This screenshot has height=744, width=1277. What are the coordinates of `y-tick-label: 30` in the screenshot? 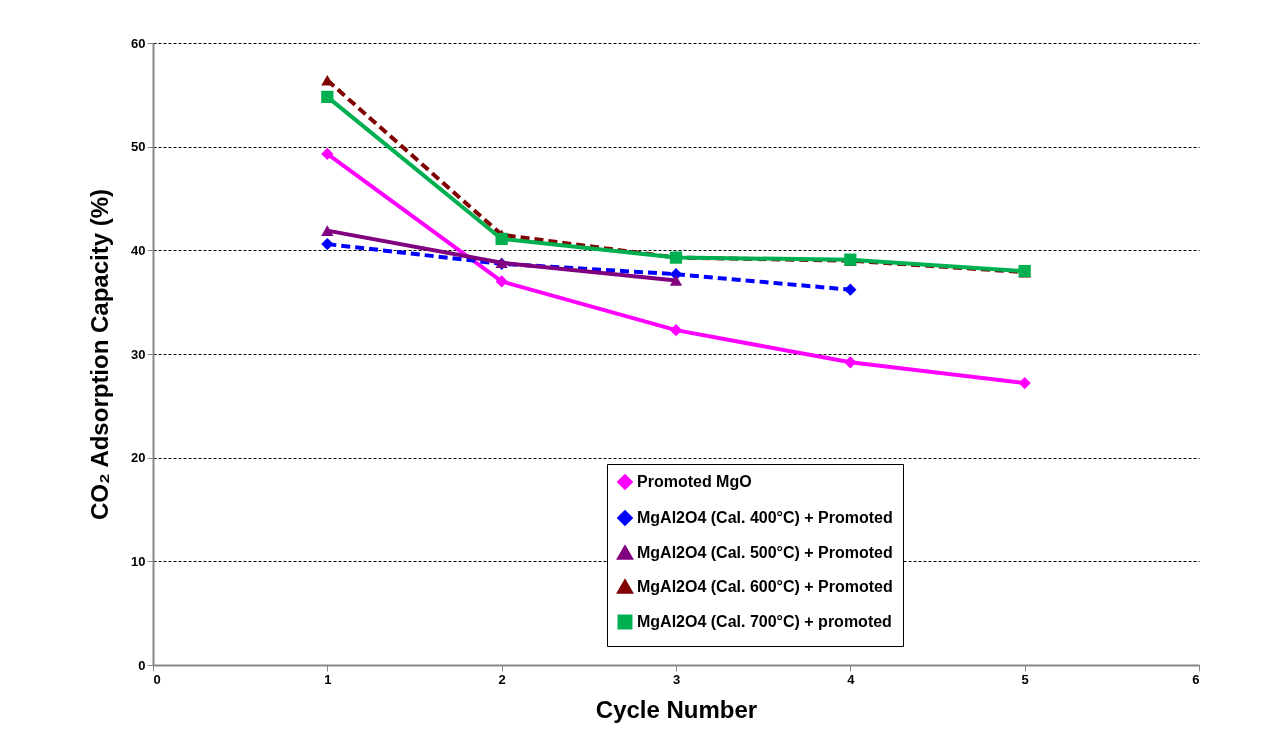 It's located at (138, 354).